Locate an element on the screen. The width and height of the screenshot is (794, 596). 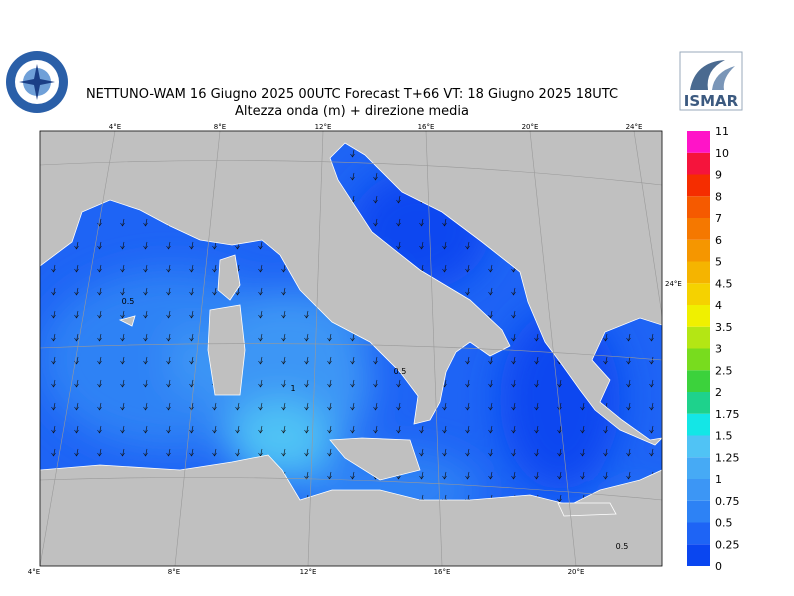
colorbar-label: 9 is located at coordinates (718, 175).